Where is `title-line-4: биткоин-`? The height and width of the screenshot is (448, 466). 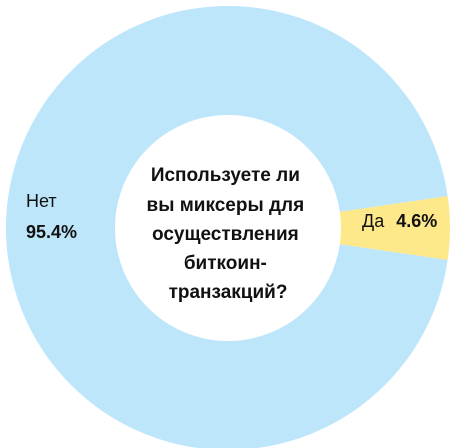
title-line-4: биткоин- is located at coordinates (225, 263).